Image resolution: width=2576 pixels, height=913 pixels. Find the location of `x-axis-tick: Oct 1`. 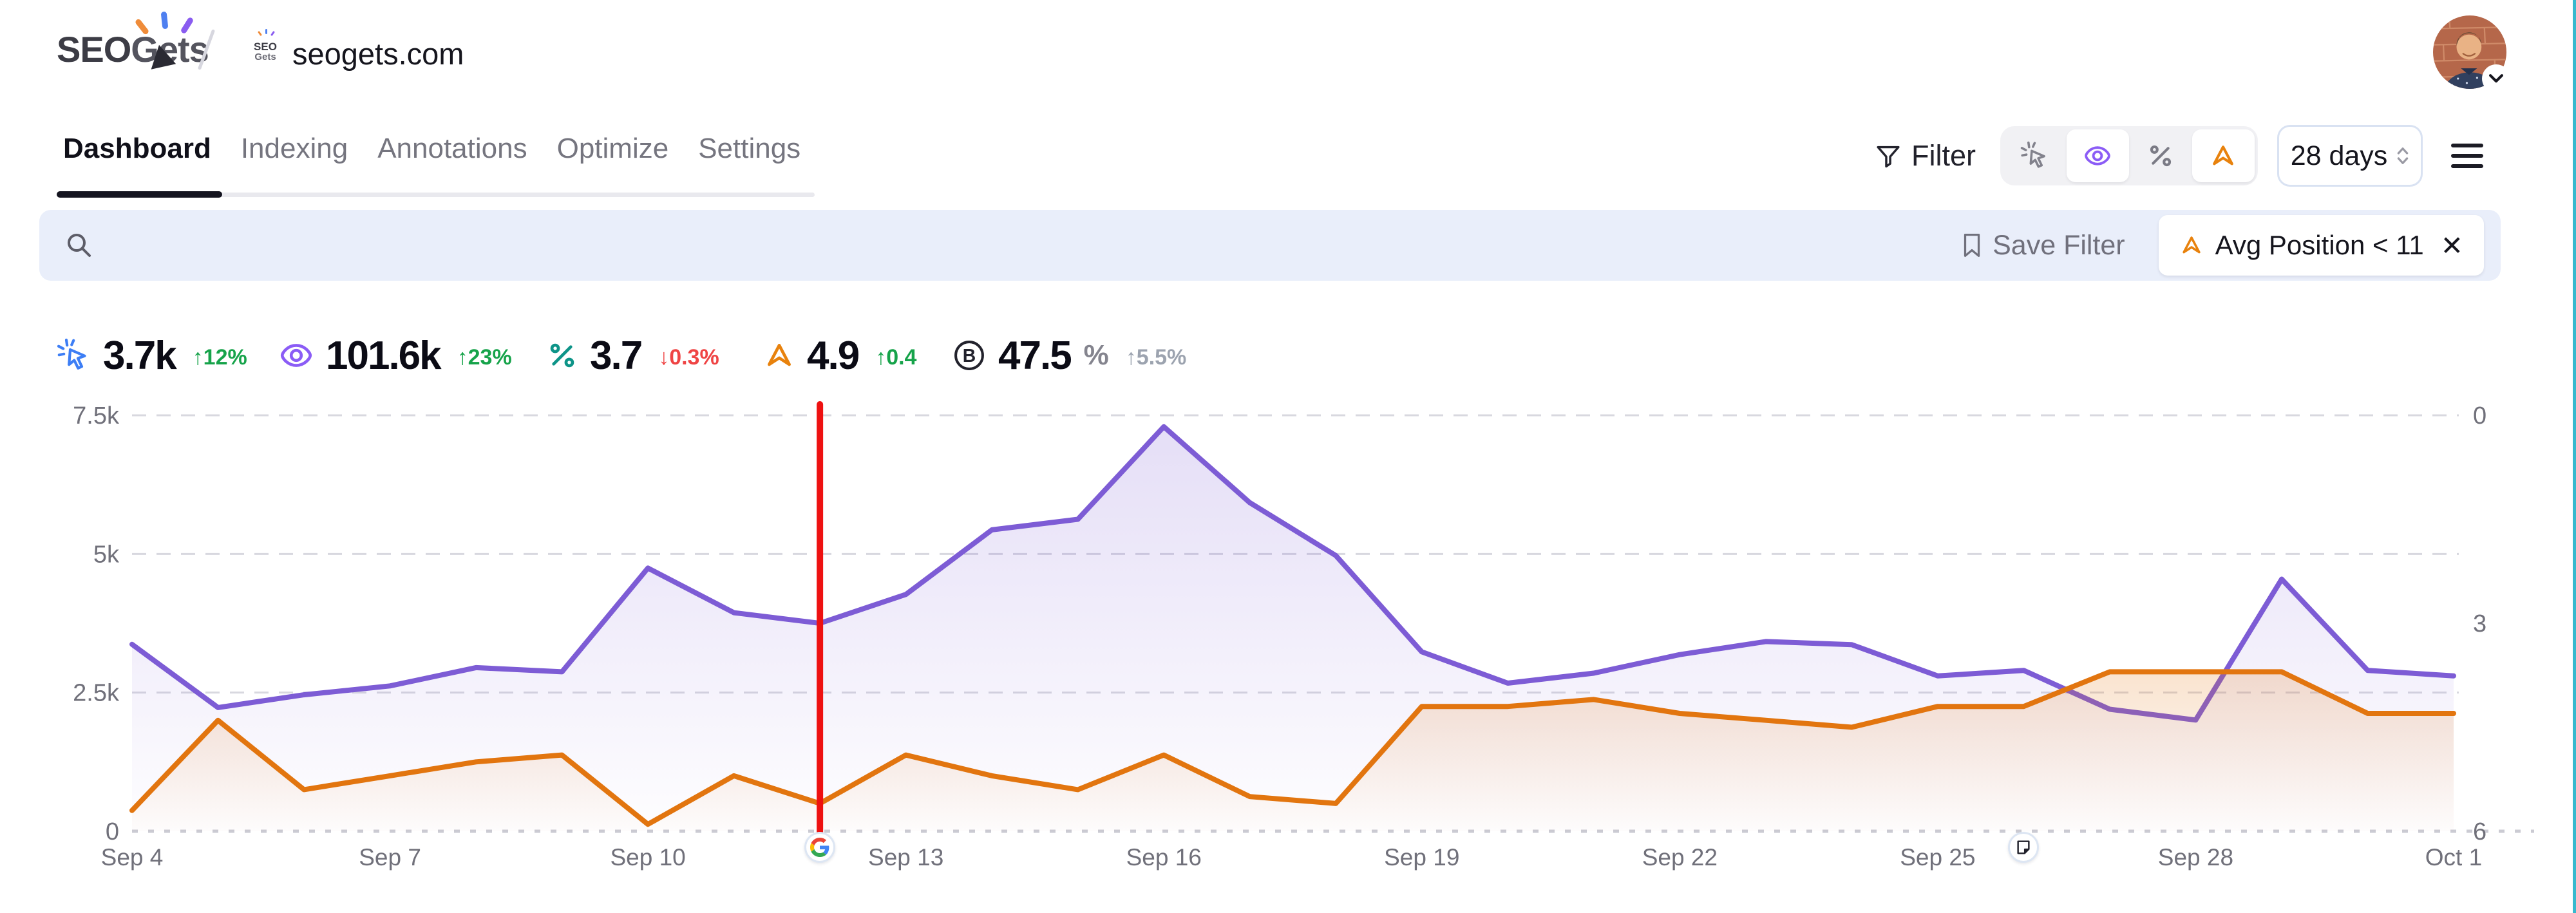

x-axis-tick: Oct 1 is located at coordinates (2454, 857).